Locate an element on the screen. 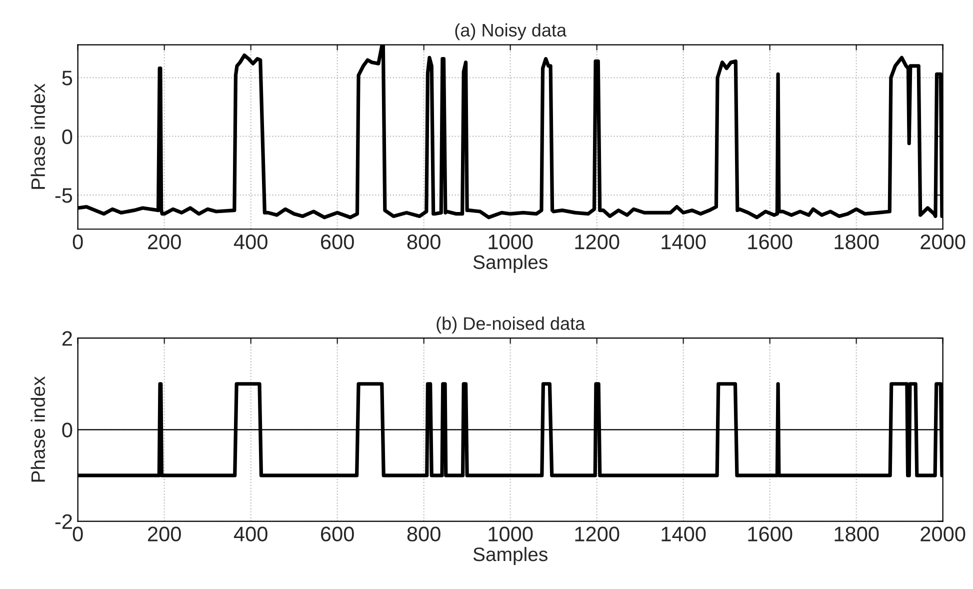 This screenshot has height=589, width=973. y-tick-label: 5 is located at coordinates (67, 78).